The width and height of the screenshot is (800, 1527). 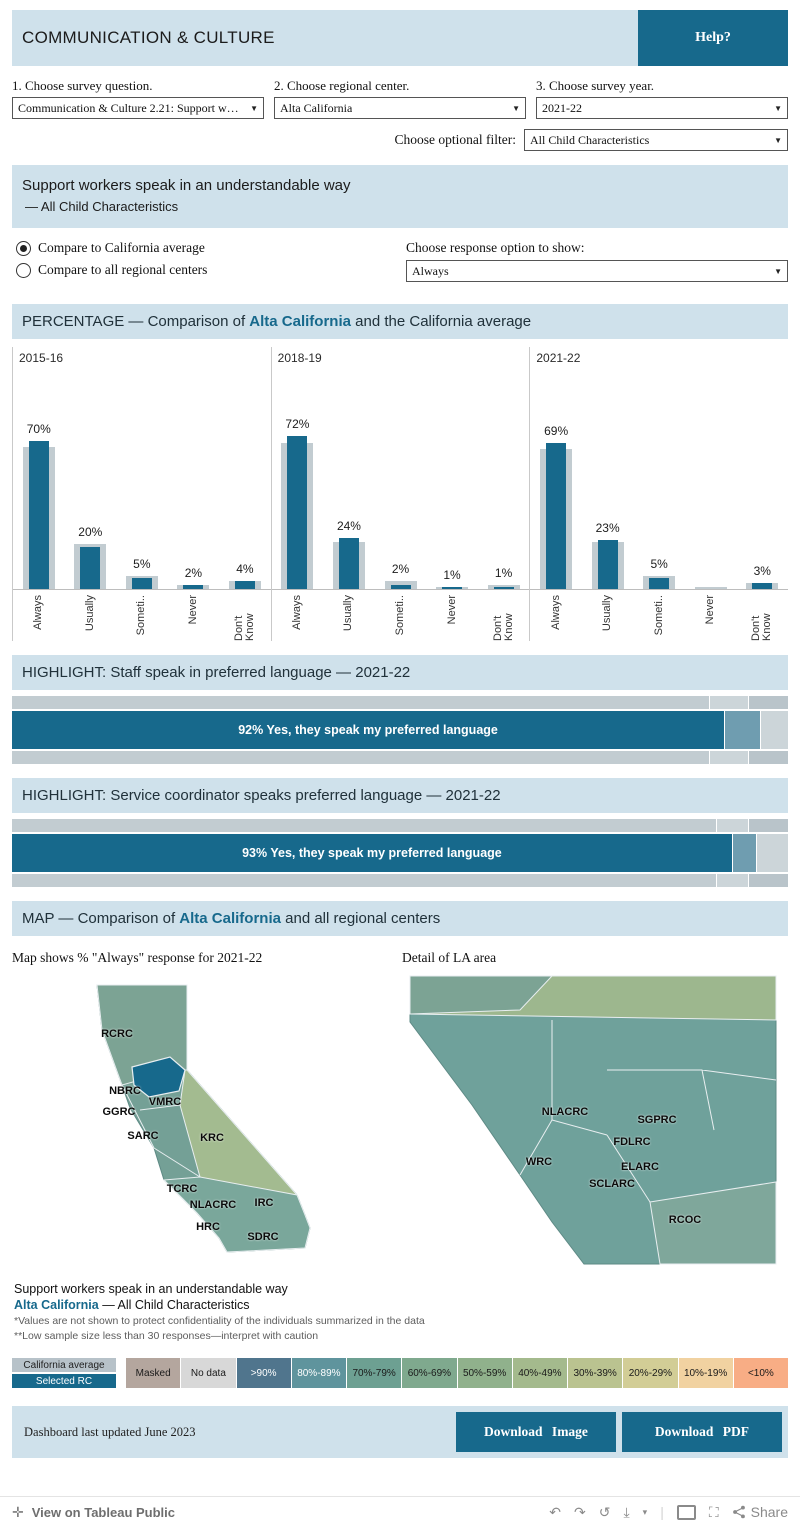 I want to click on map-label-ggrc: GGRC, so click(x=119, y=1112).